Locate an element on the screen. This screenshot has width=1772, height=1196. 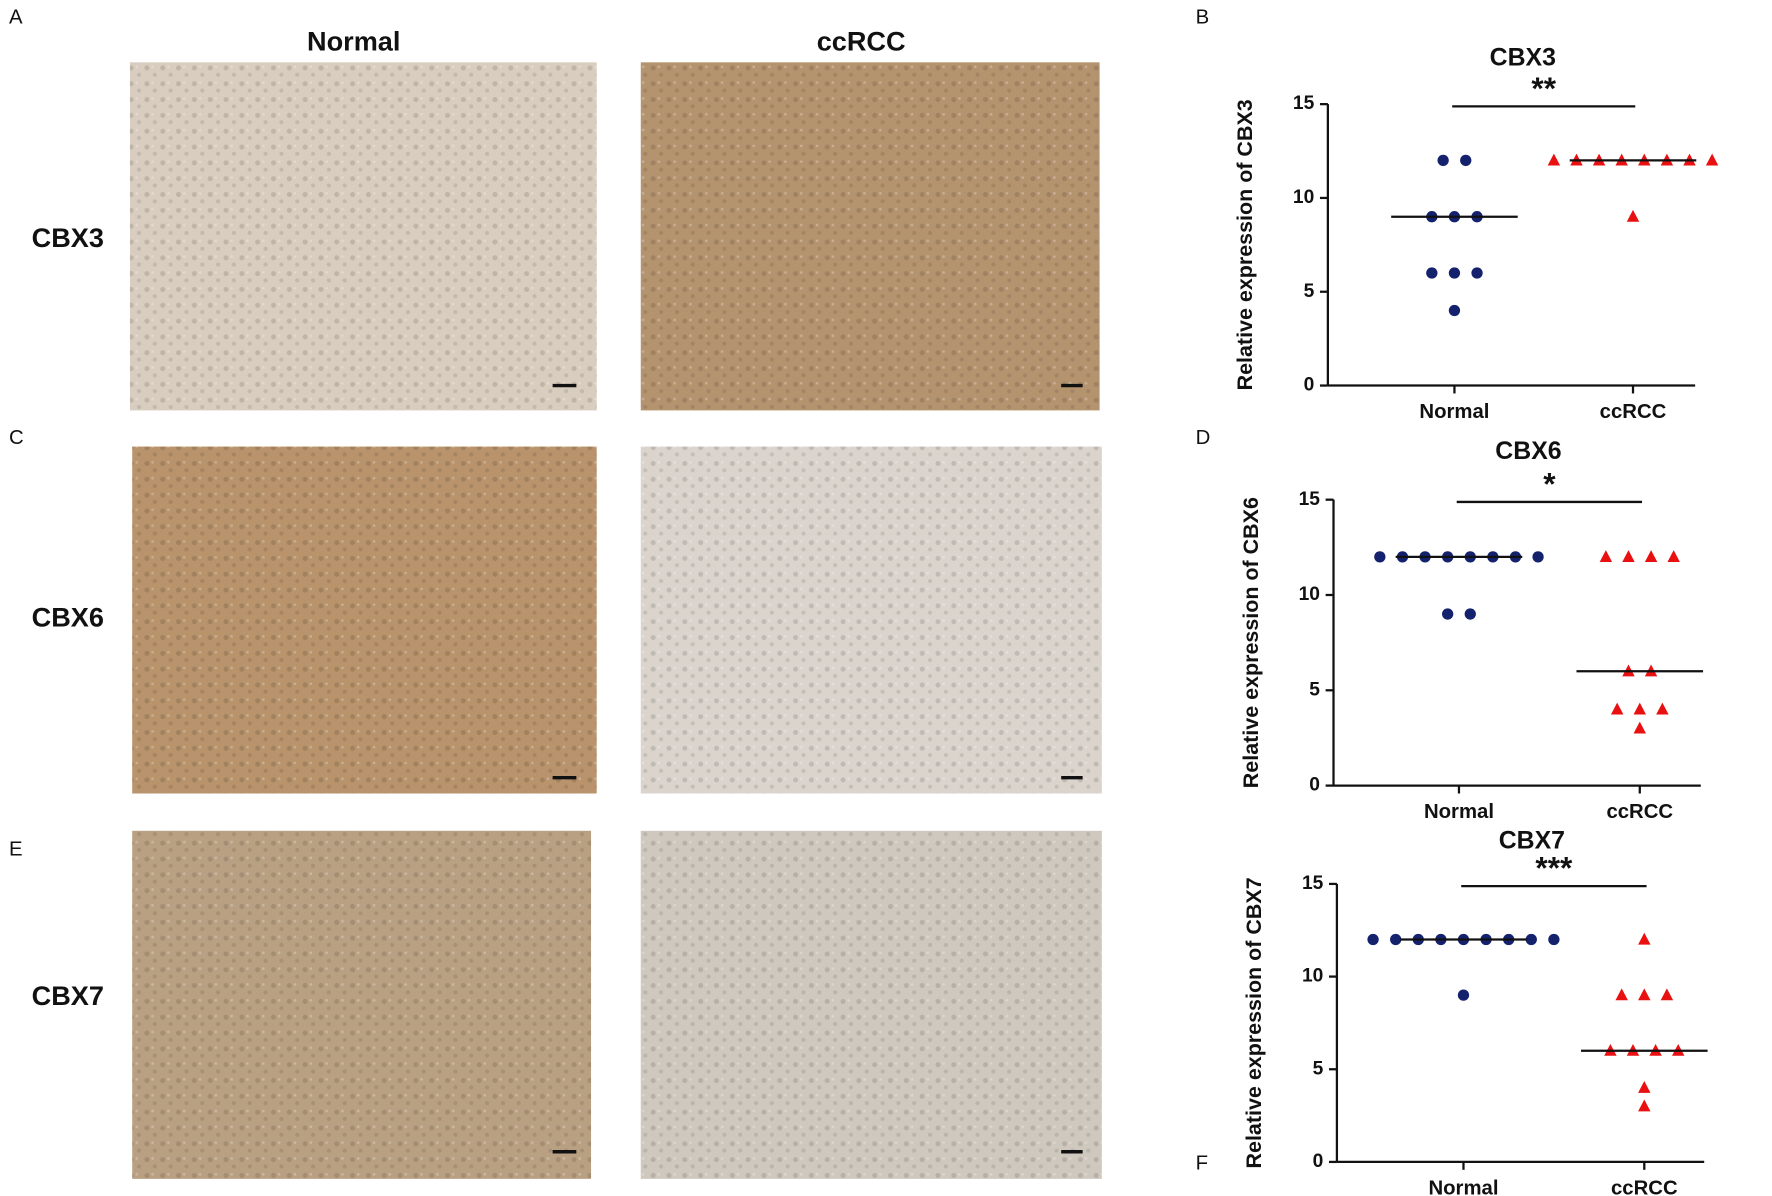
chart-title: CBX6 is located at coordinates (1528, 451).